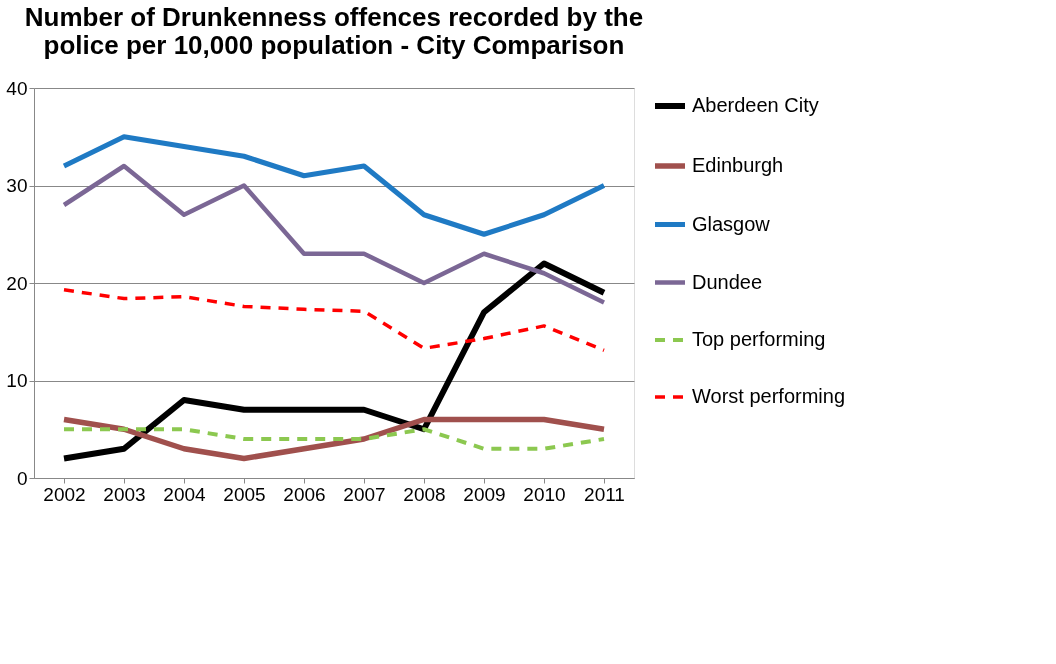 This screenshot has width=1056, height=664. Describe the element at coordinates (544, 494) in the screenshot. I see `x-tick-label: 2010` at that location.